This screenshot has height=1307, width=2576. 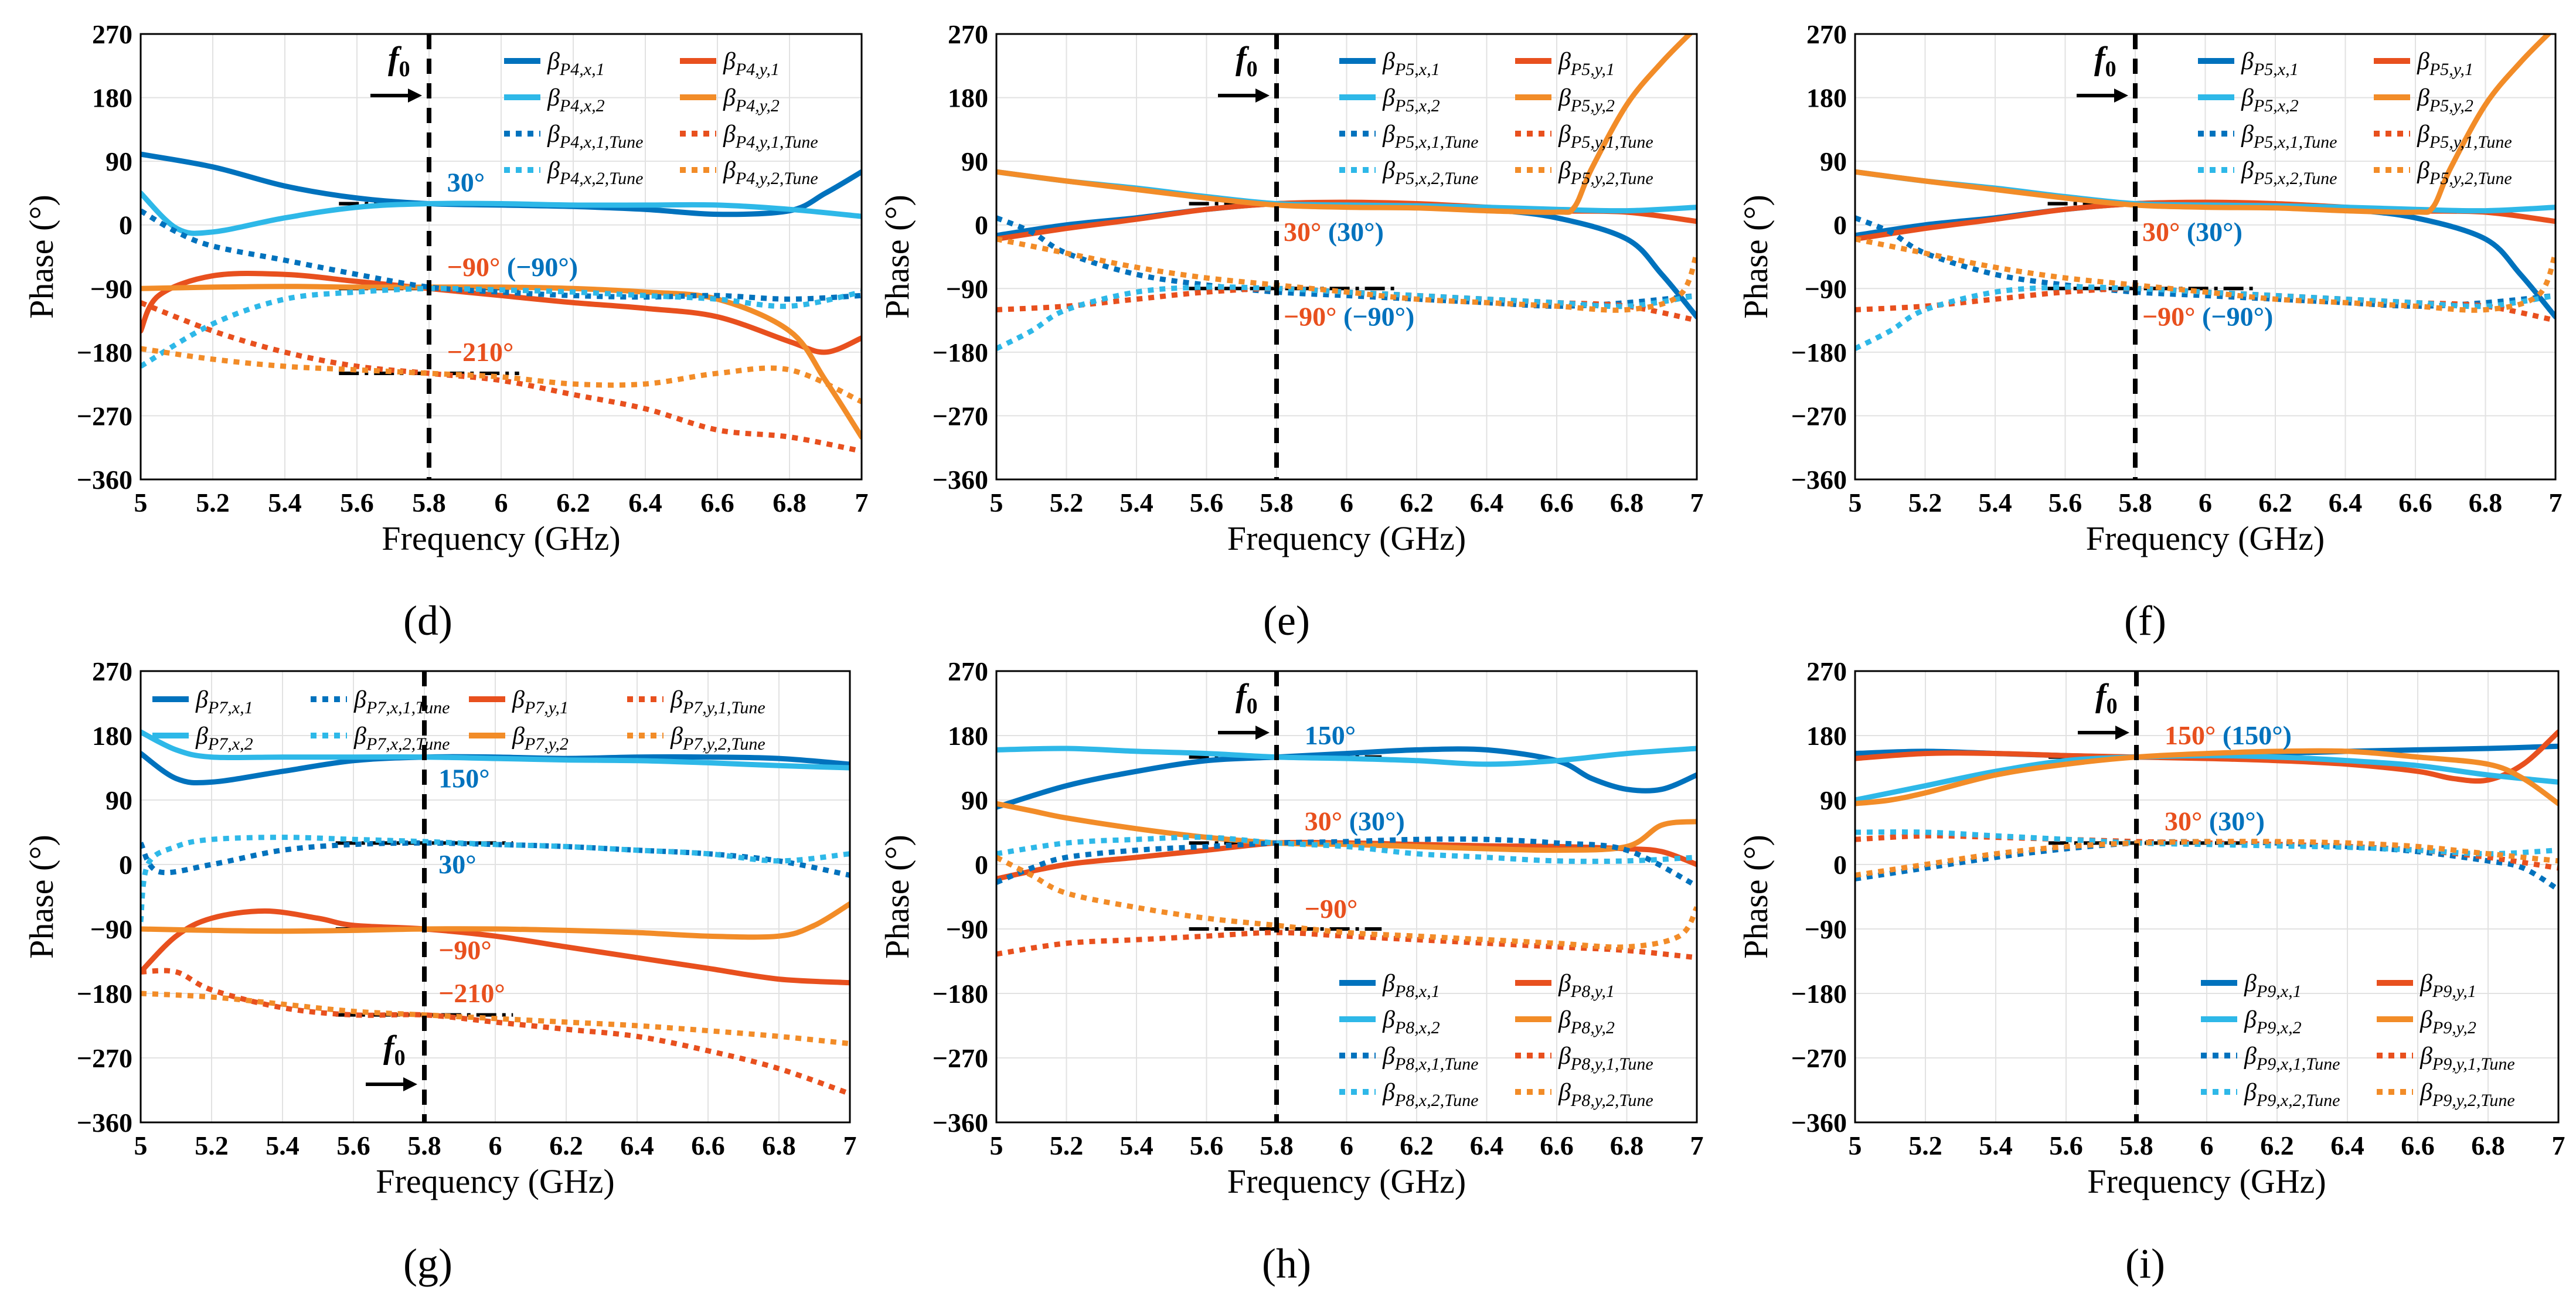 I want to click on annotation-label: −210°, so click(x=480, y=352).